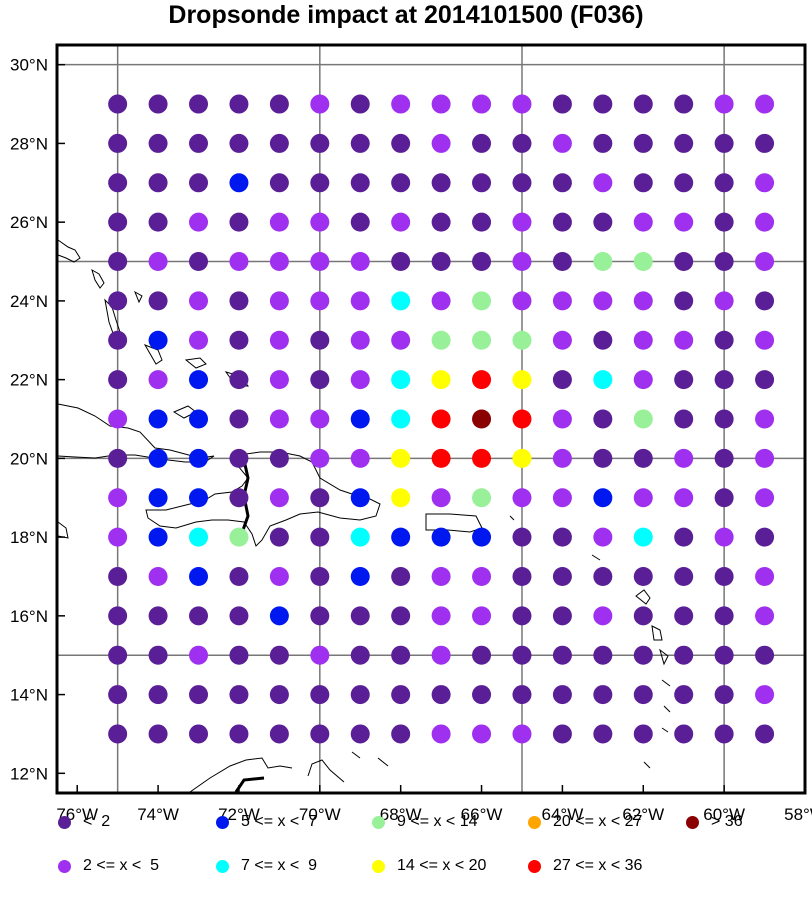 This screenshot has width=812, height=900. I want to click on y-tick-label: 16°N, so click(29, 616).